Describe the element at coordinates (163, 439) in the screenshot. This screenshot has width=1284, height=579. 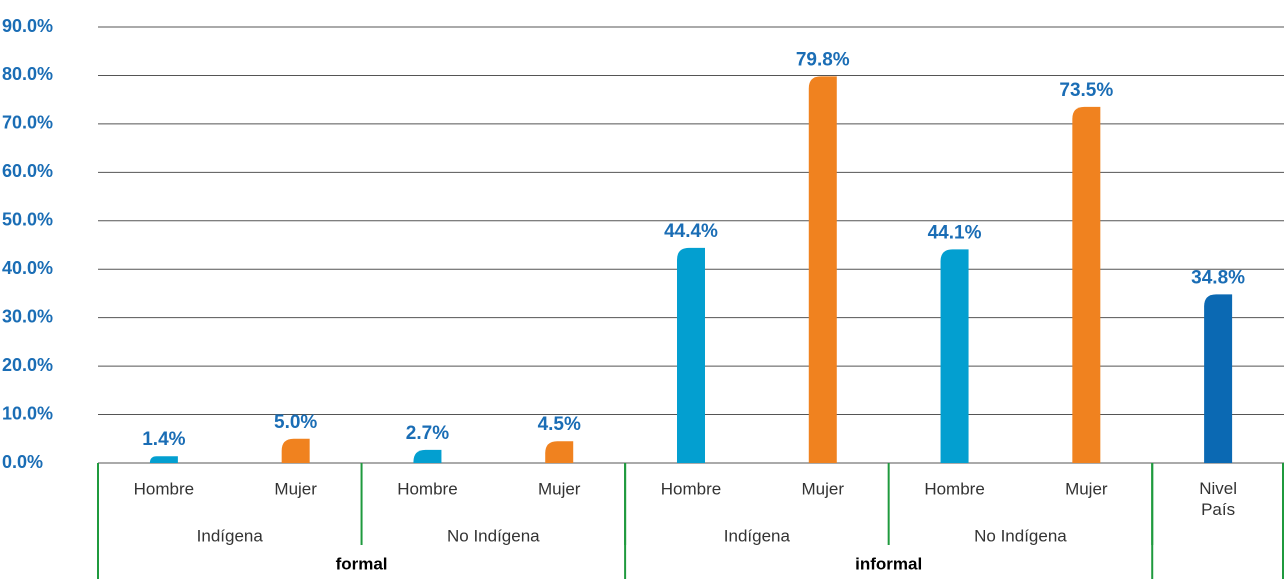
I see `data-label: 1.4%` at that location.